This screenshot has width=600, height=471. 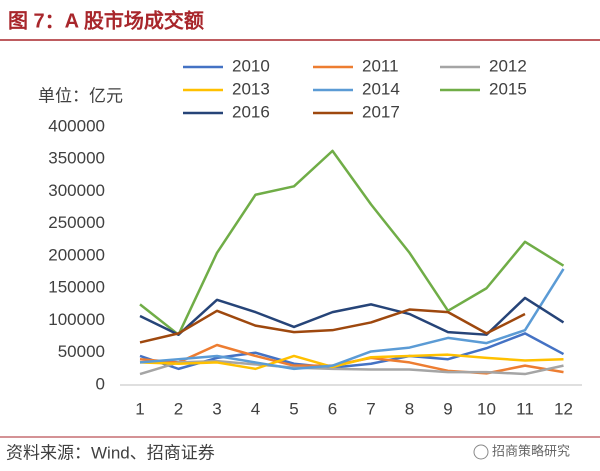 I want to click on y-tick-label: 350000, so click(x=76, y=158).